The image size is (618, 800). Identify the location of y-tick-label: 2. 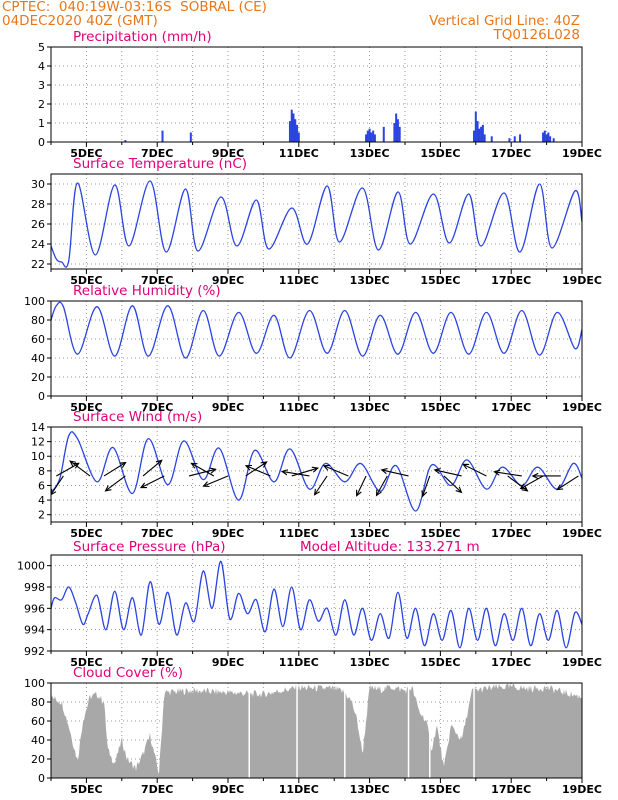
(41, 515).